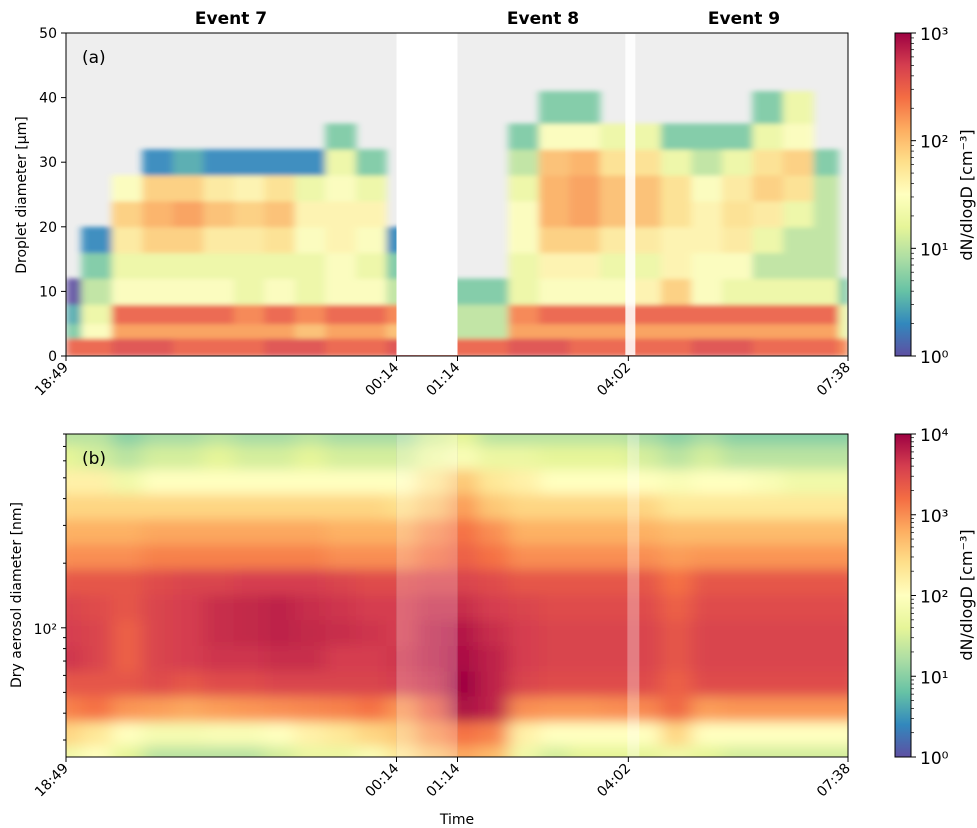  Describe the element at coordinates (382, 780) in the screenshot. I see `x-tick-label: 00:14` at that location.